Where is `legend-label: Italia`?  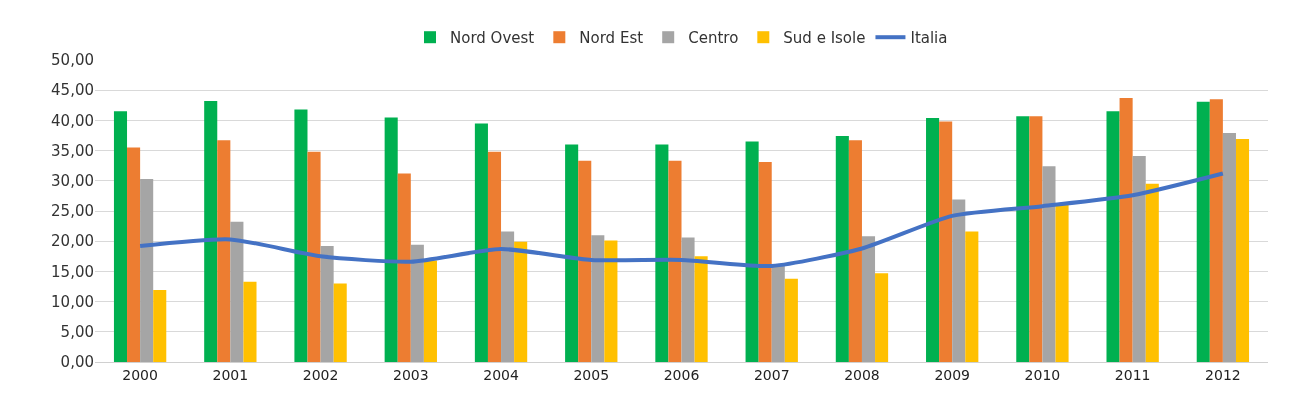
legend-label: Italia is located at coordinates (929, 38).